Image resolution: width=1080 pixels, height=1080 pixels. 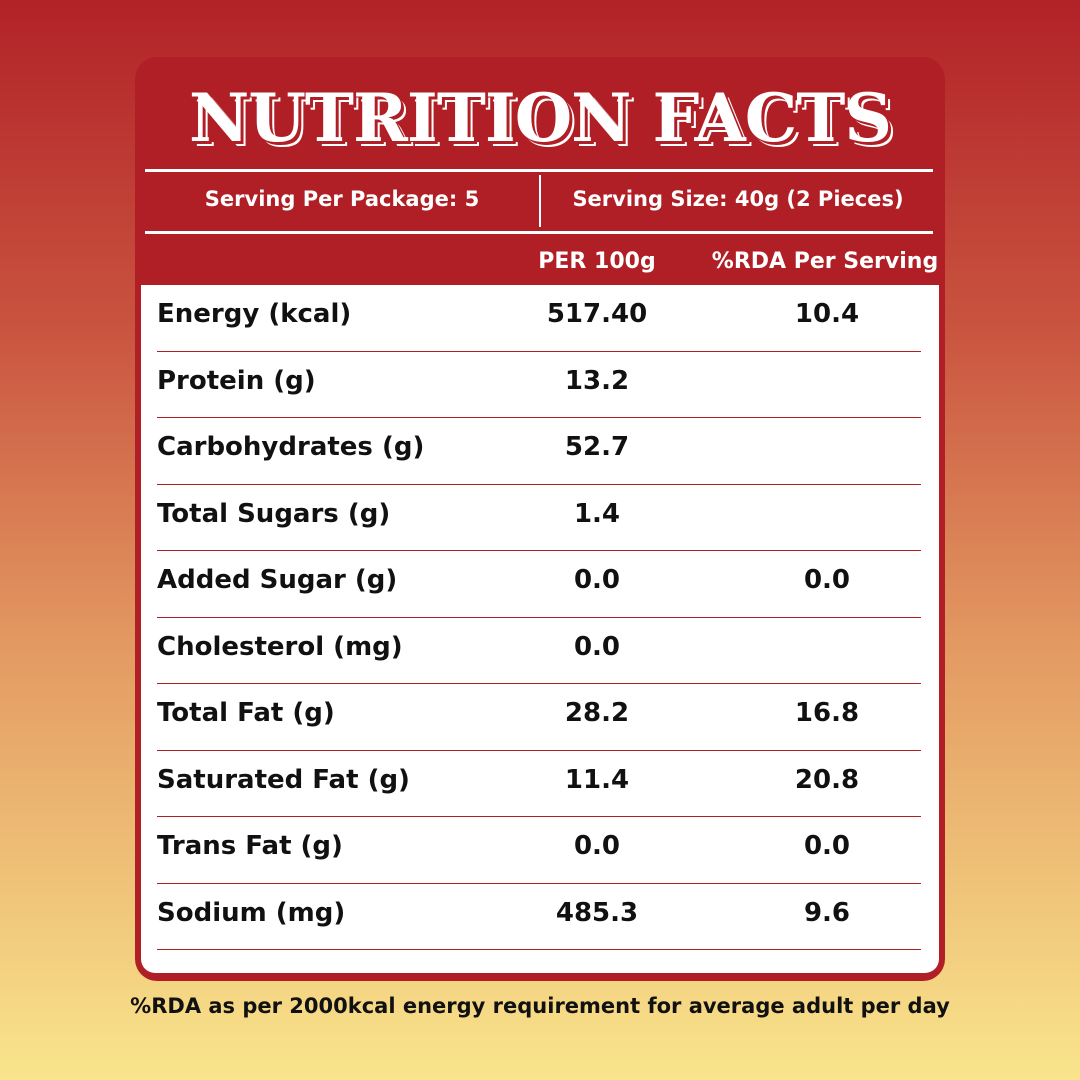 What do you see at coordinates (539, 451) in the screenshot?
I see `table-row: Carbohydrates (g) 52.7` at bounding box center [539, 451].